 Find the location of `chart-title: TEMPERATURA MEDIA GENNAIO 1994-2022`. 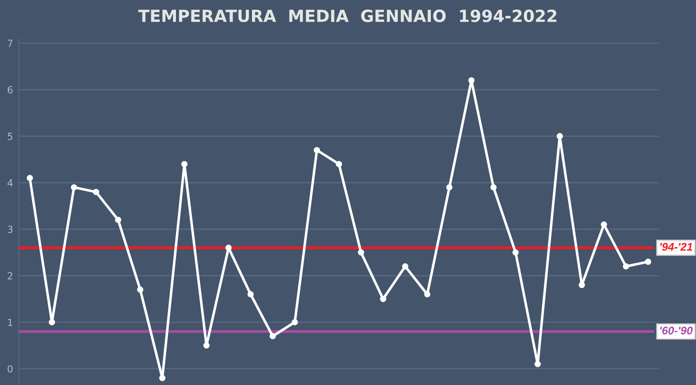

chart-title: TEMPERATURA MEDIA GENNAIO 1994-2022 is located at coordinates (347, 16).